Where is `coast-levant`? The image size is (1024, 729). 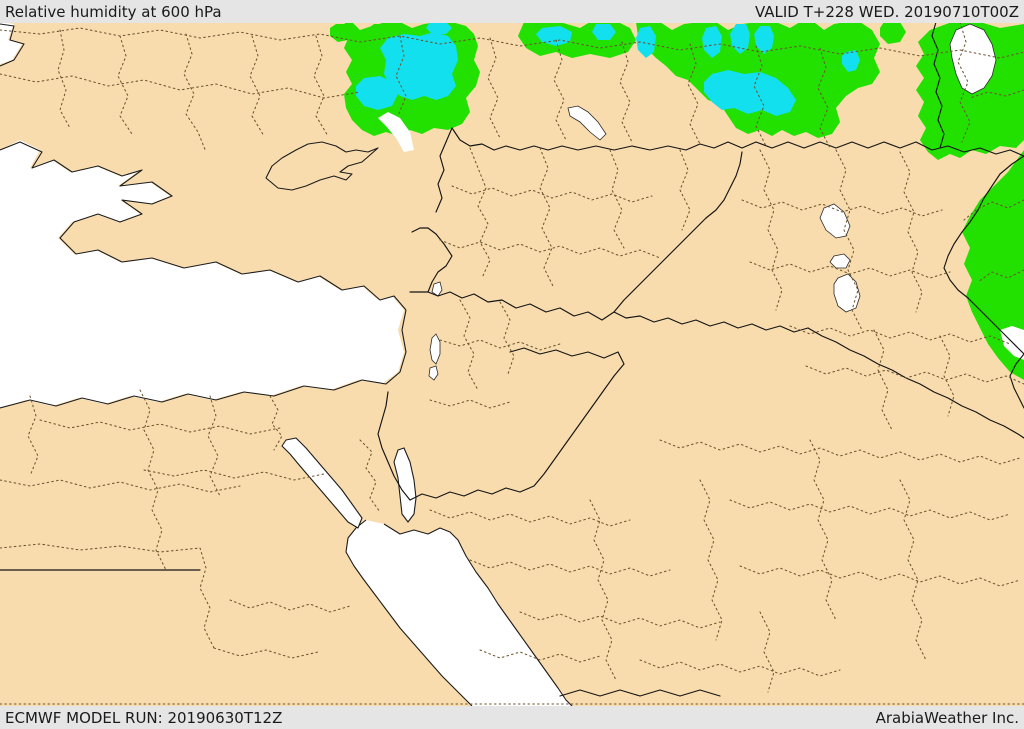 coast-levant is located at coordinates (203, 359).